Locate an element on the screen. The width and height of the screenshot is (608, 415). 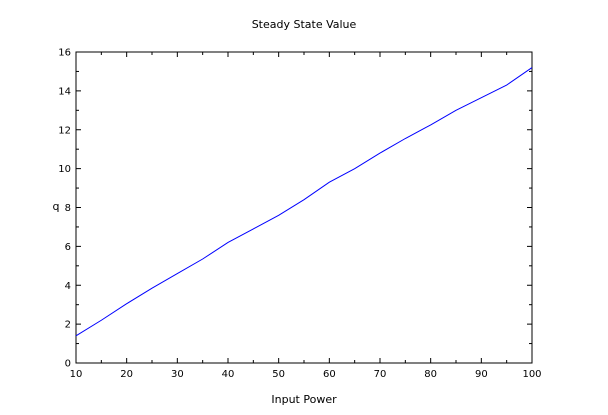
y-tick-label: 6 is located at coordinates (68, 247).